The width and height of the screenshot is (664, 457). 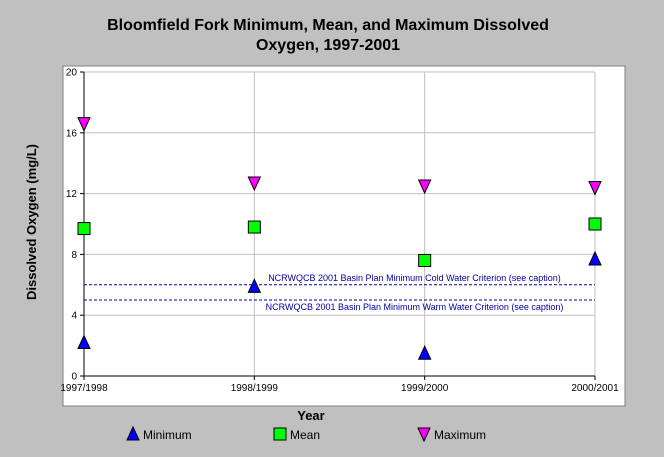 I want to click on chart-title-line-2: Oxygen, 1997-2001, so click(x=328, y=45).